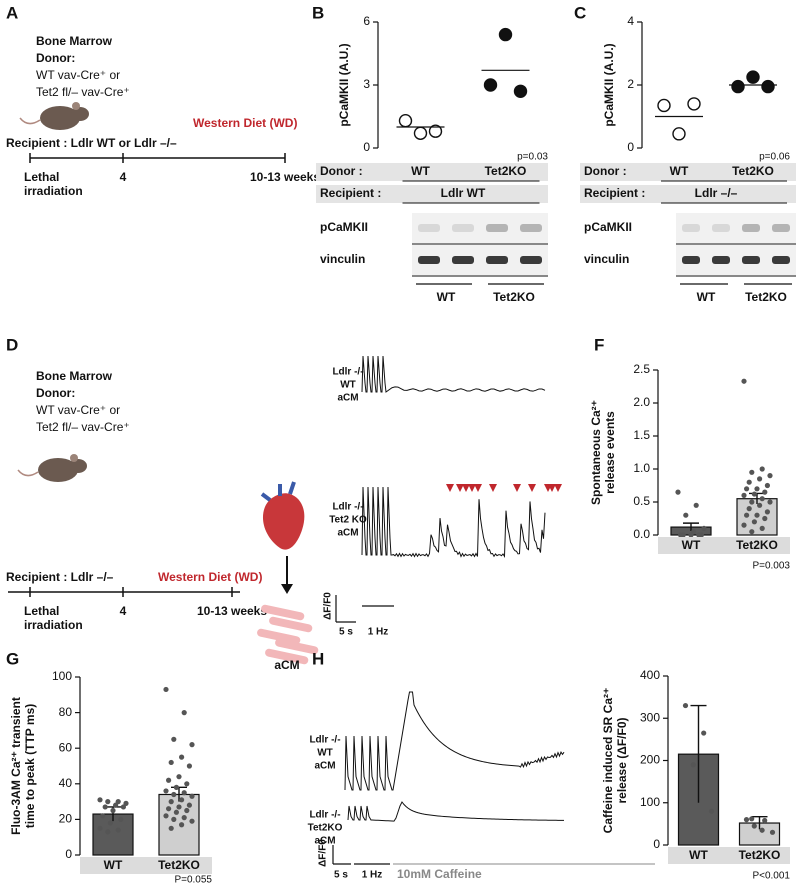 The height and width of the screenshot is (885, 800). Describe the element at coordinates (53, 191) in the screenshot. I see `timeline-label: irradiation` at that location.